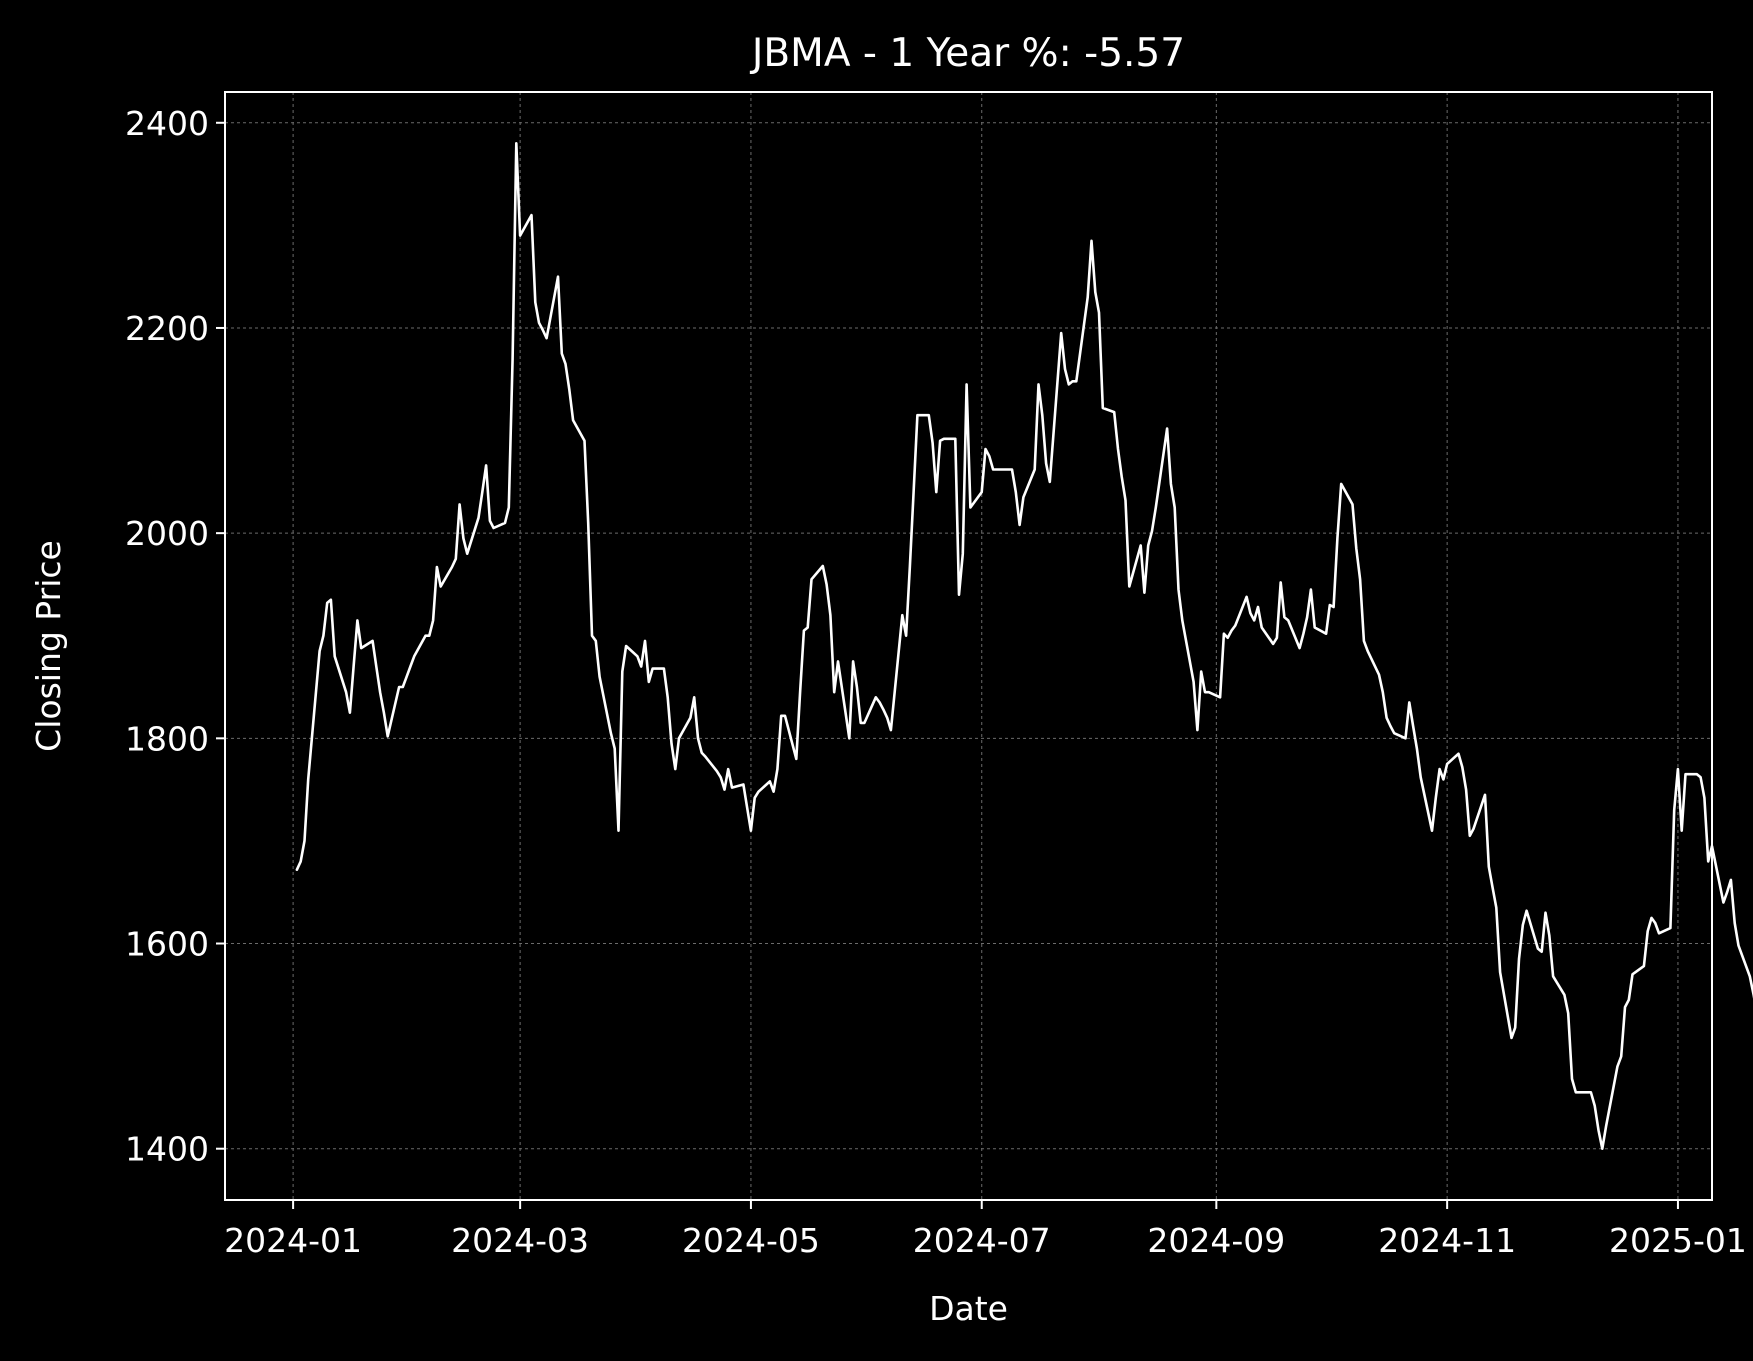  Describe the element at coordinates (167, 533) in the screenshot. I see `y-tick-label: 2000` at that location.